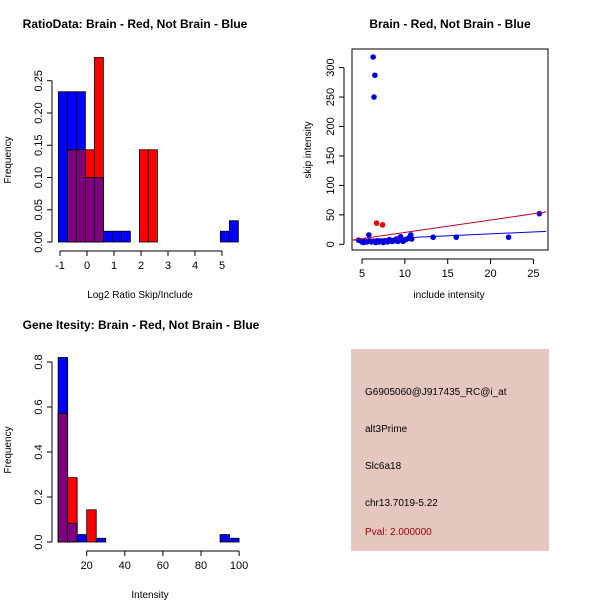  Describe the element at coordinates (60, 266) in the screenshot. I see `x-tick-label: -1` at that location.